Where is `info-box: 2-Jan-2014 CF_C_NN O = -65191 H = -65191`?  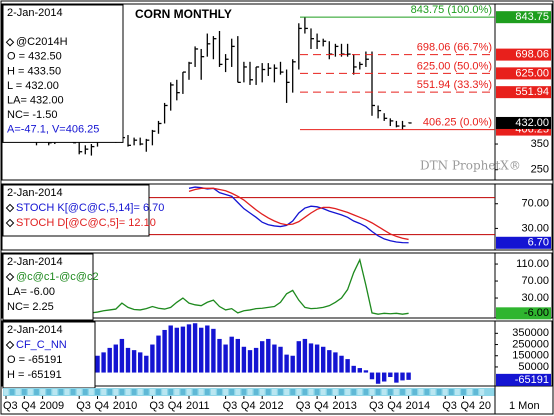
info-box: 2-Jan-2014 CF_C_NN O = -65191 H = -65191 is located at coordinates (49, 355).